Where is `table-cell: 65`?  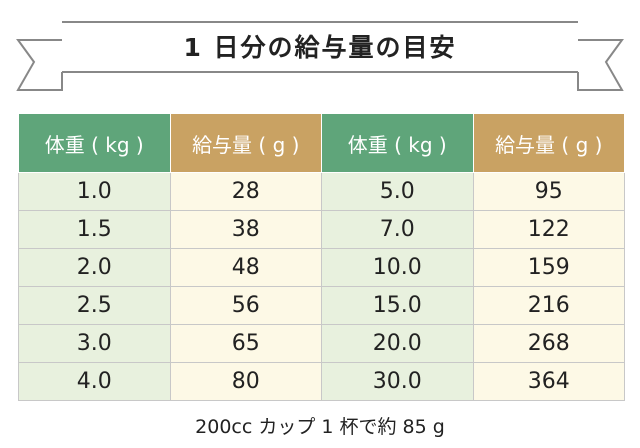
table-cell: 65 is located at coordinates (245, 343).